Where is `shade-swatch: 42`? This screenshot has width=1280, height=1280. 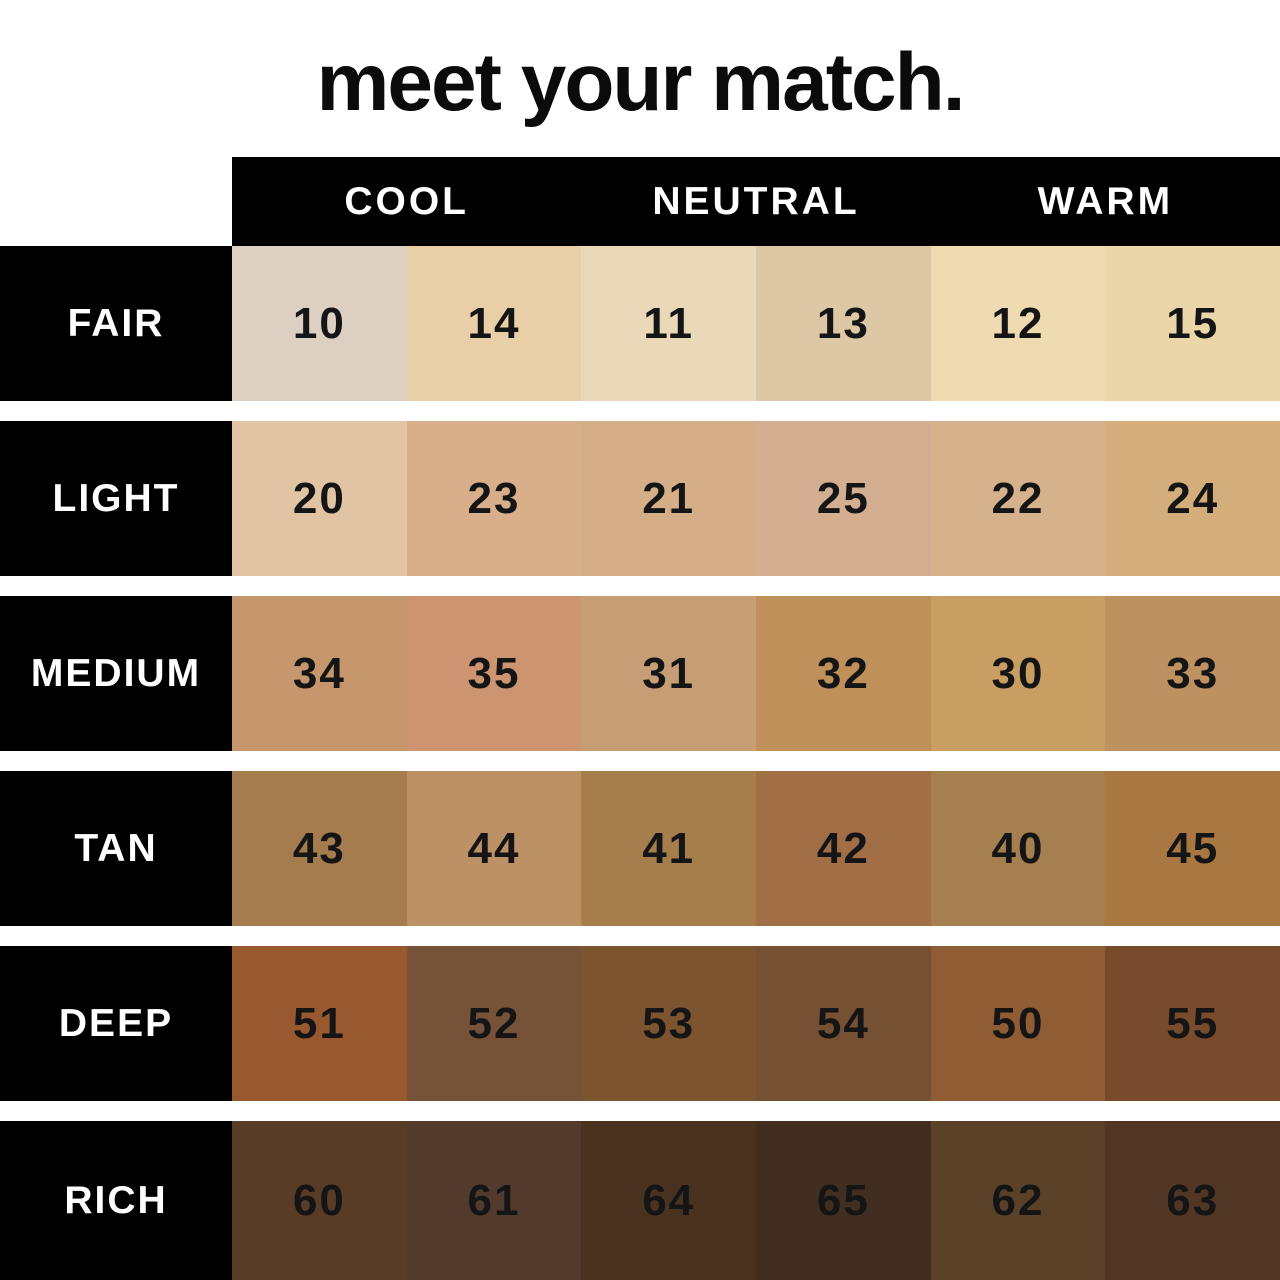 shade-swatch: 42 is located at coordinates (843, 848).